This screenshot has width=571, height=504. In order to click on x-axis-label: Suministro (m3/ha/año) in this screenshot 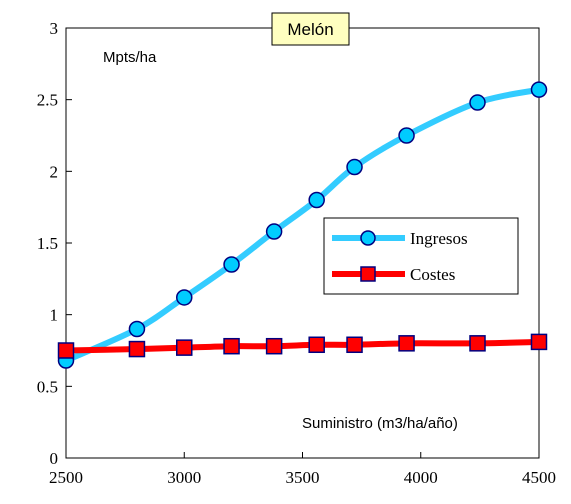, I will do `click(380, 423)`.